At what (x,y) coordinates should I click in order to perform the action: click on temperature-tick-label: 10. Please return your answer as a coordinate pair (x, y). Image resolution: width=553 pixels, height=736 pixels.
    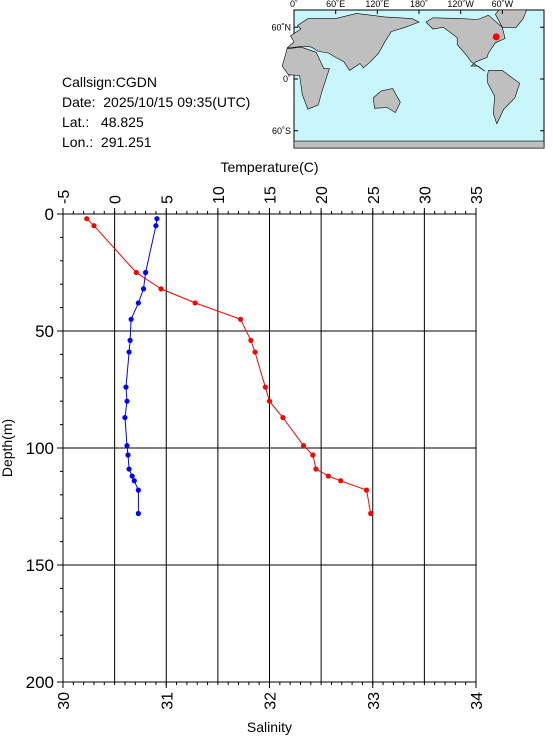
    Looking at the image, I should click on (219, 195).